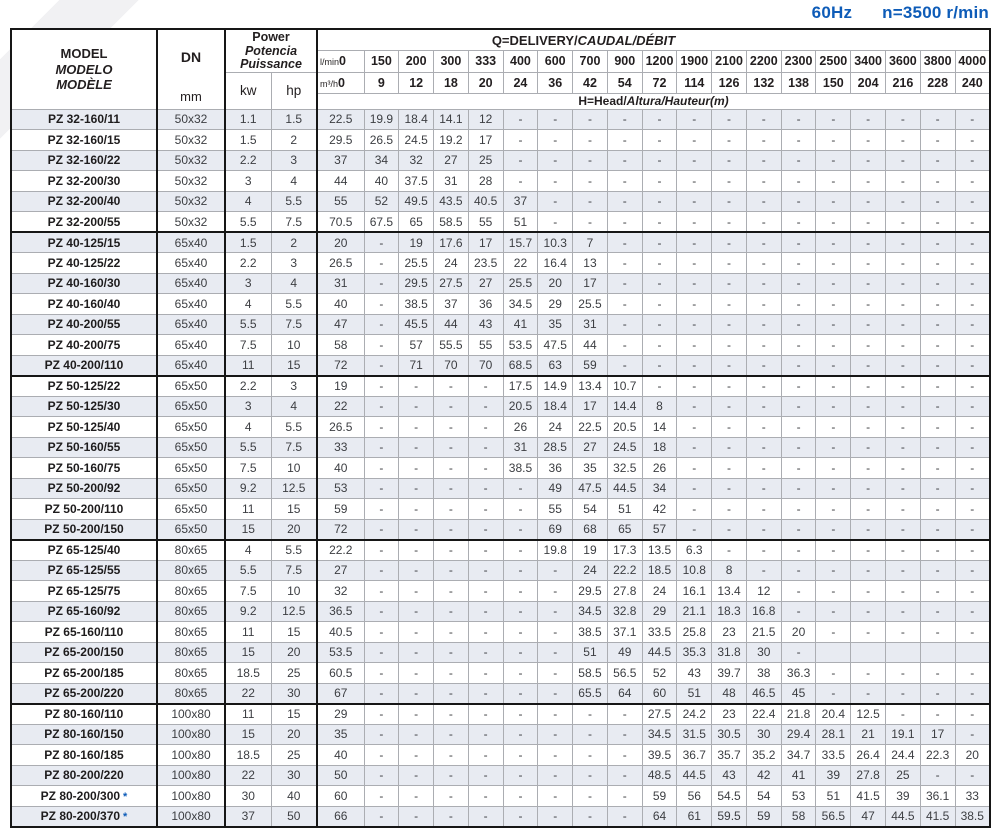  Describe the element at coordinates (694, 713) in the screenshot. I see `head-value-cell: 24.2` at that location.